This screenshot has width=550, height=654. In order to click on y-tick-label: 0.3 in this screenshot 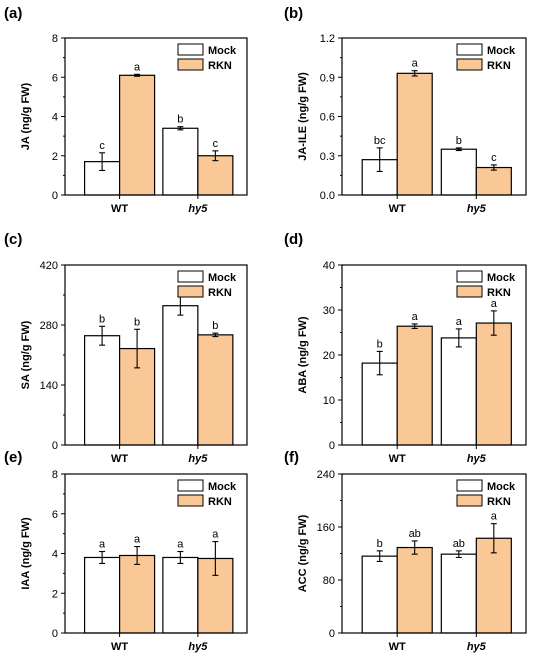, I will do `click(327, 157)`.